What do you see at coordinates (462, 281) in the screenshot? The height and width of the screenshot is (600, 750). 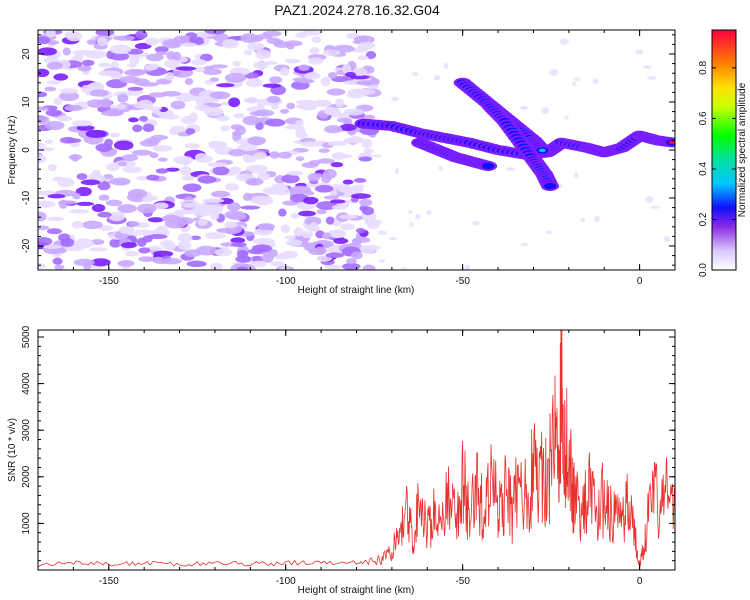 I see `spectrogram-x-tick-label: -50` at bounding box center [462, 281].